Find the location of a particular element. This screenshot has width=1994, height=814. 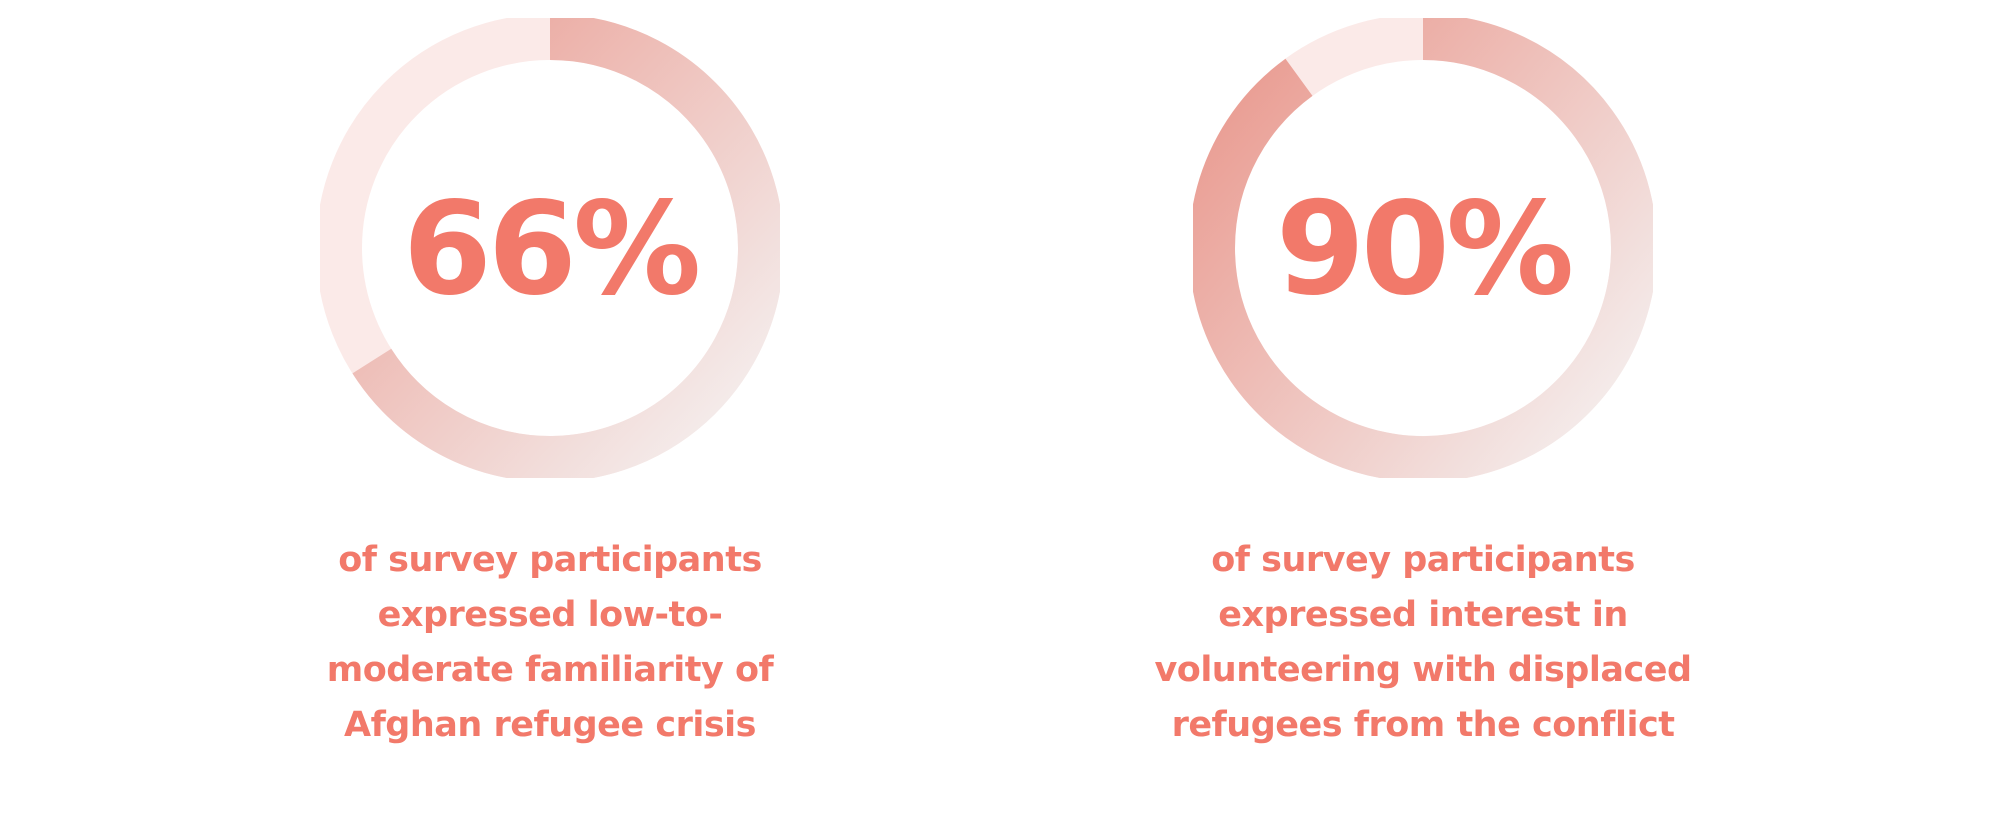

percentage-value: 90% is located at coordinates (1424, 249).